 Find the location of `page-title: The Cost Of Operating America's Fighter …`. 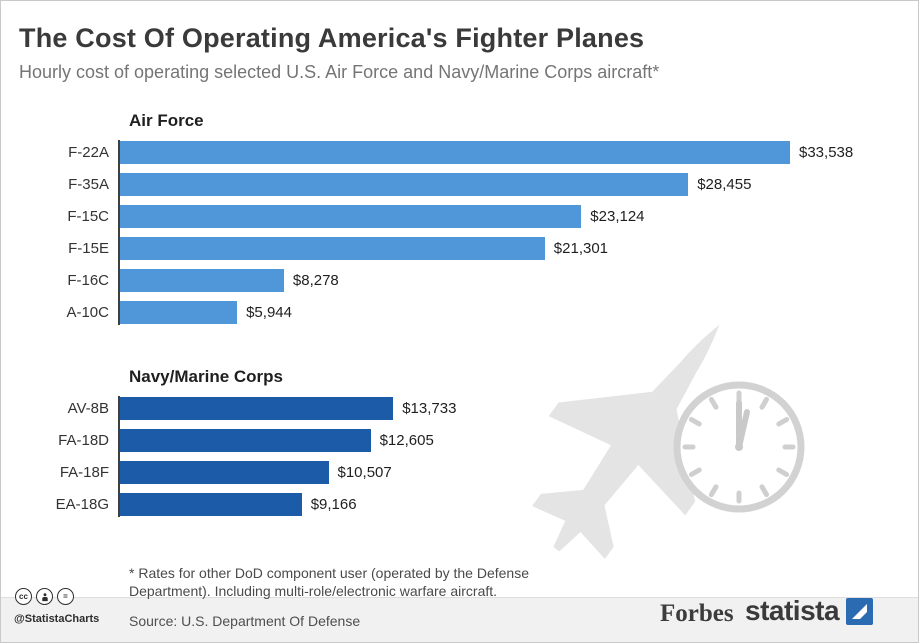

page-title: The Cost Of Operating America's Fighter … is located at coordinates (332, 38).